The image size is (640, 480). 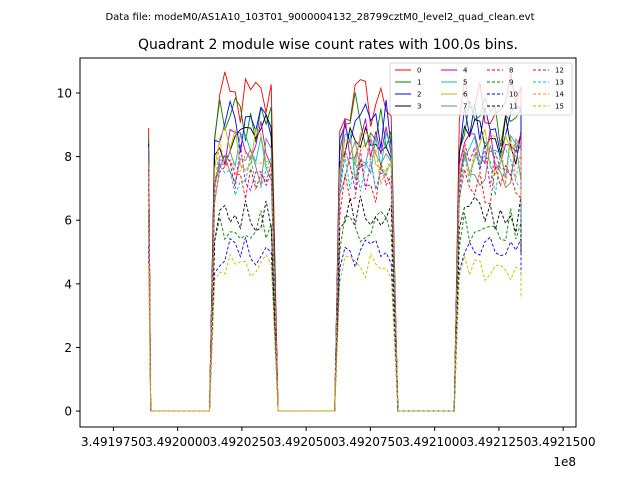 I want to click on legend-label-5: 5, so click(x=465, y=83).